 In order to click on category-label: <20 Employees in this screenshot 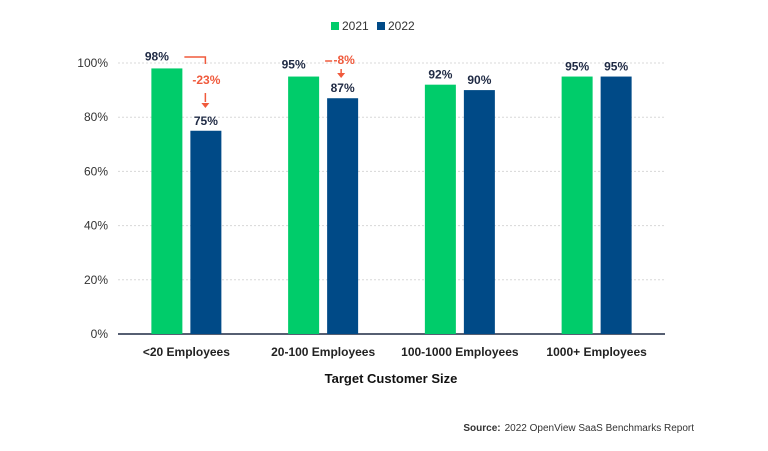, I will do `click(186, 352)`.